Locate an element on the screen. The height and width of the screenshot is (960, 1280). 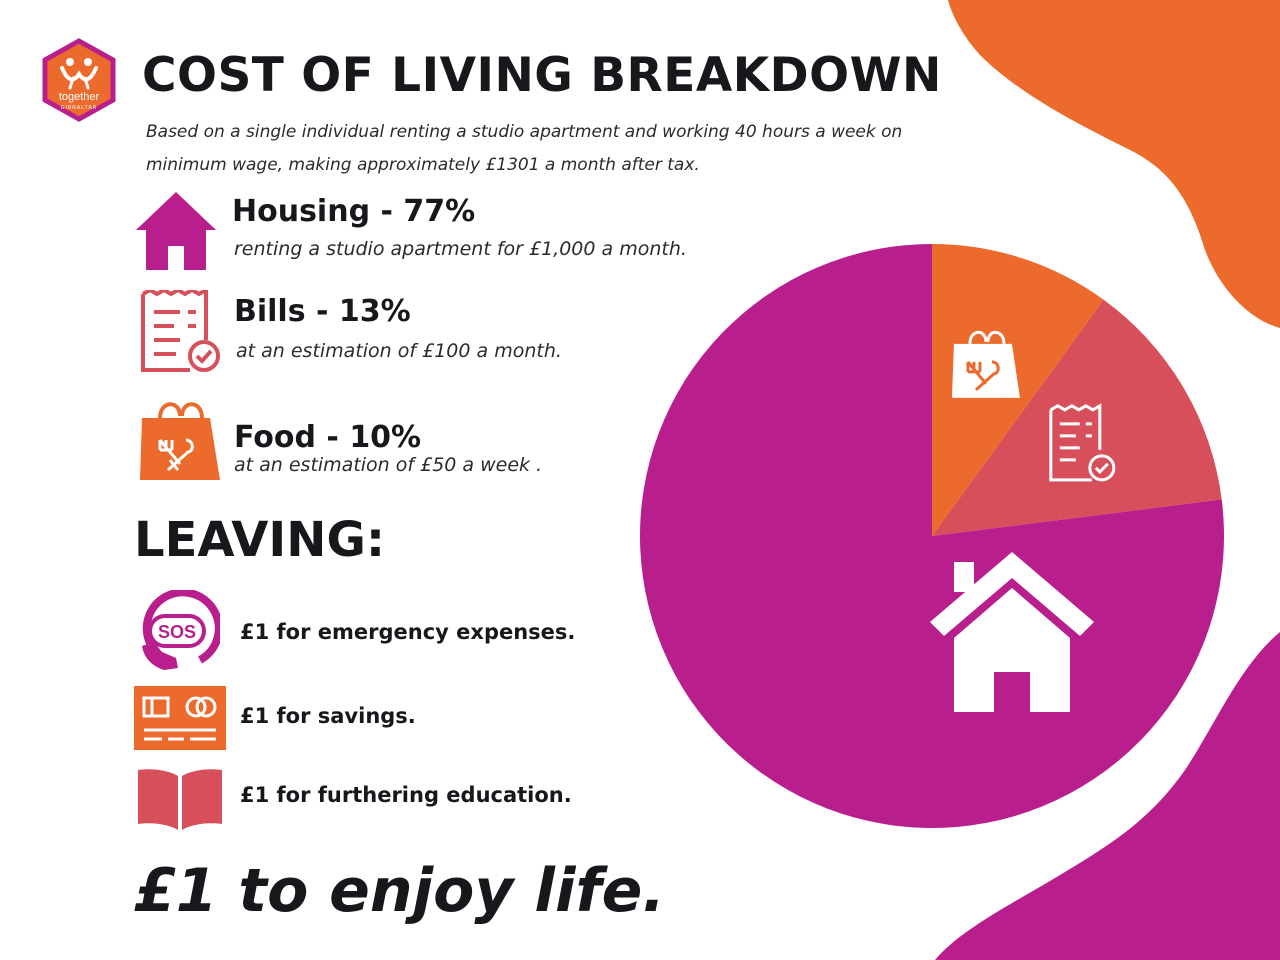
leaving-education-text: £1 for furthering education. is located at coordinates (406, 795).